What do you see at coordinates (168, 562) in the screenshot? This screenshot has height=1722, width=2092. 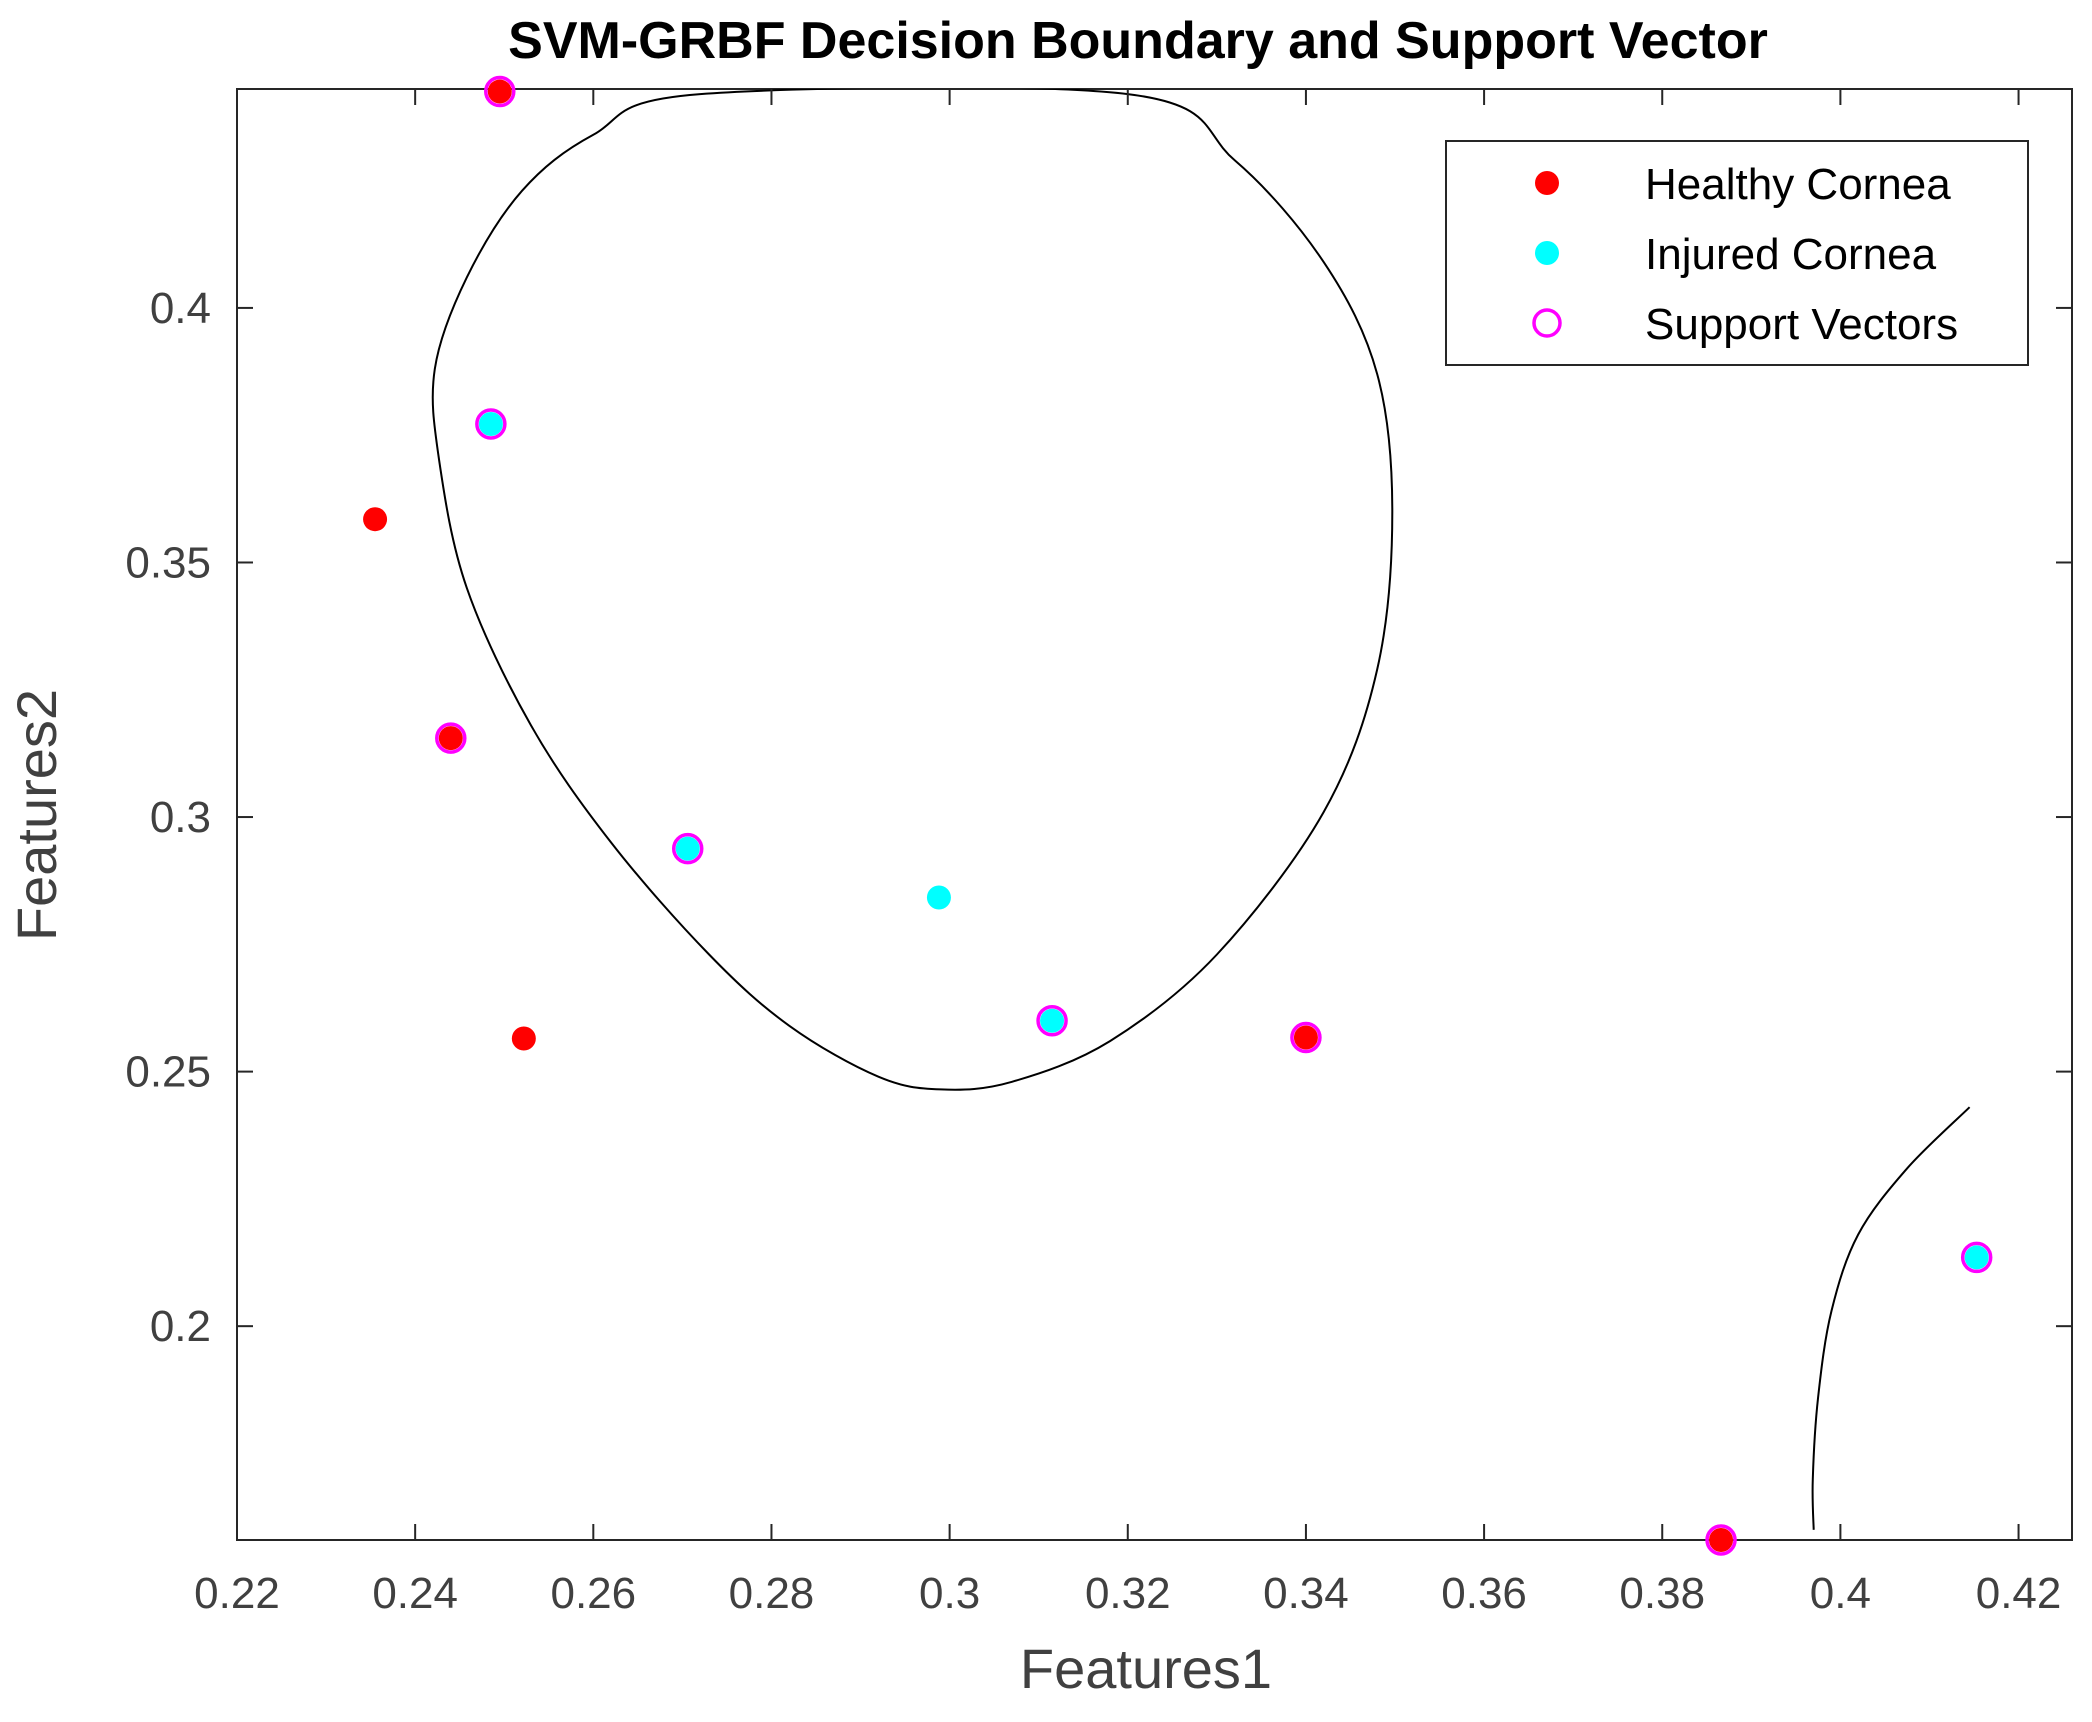 I see `y-tick-label: 0.35` at bounding box center [168, 562].